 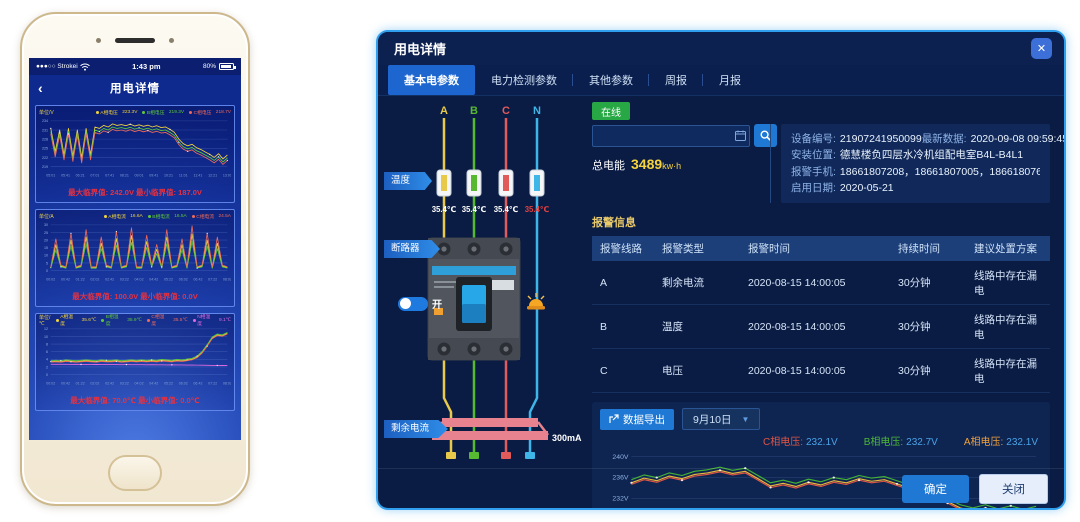 What do you see at coordinates (815, 249) in the screenshot?
I see `col-time: 报警时间` at bounding box center [815, 249].